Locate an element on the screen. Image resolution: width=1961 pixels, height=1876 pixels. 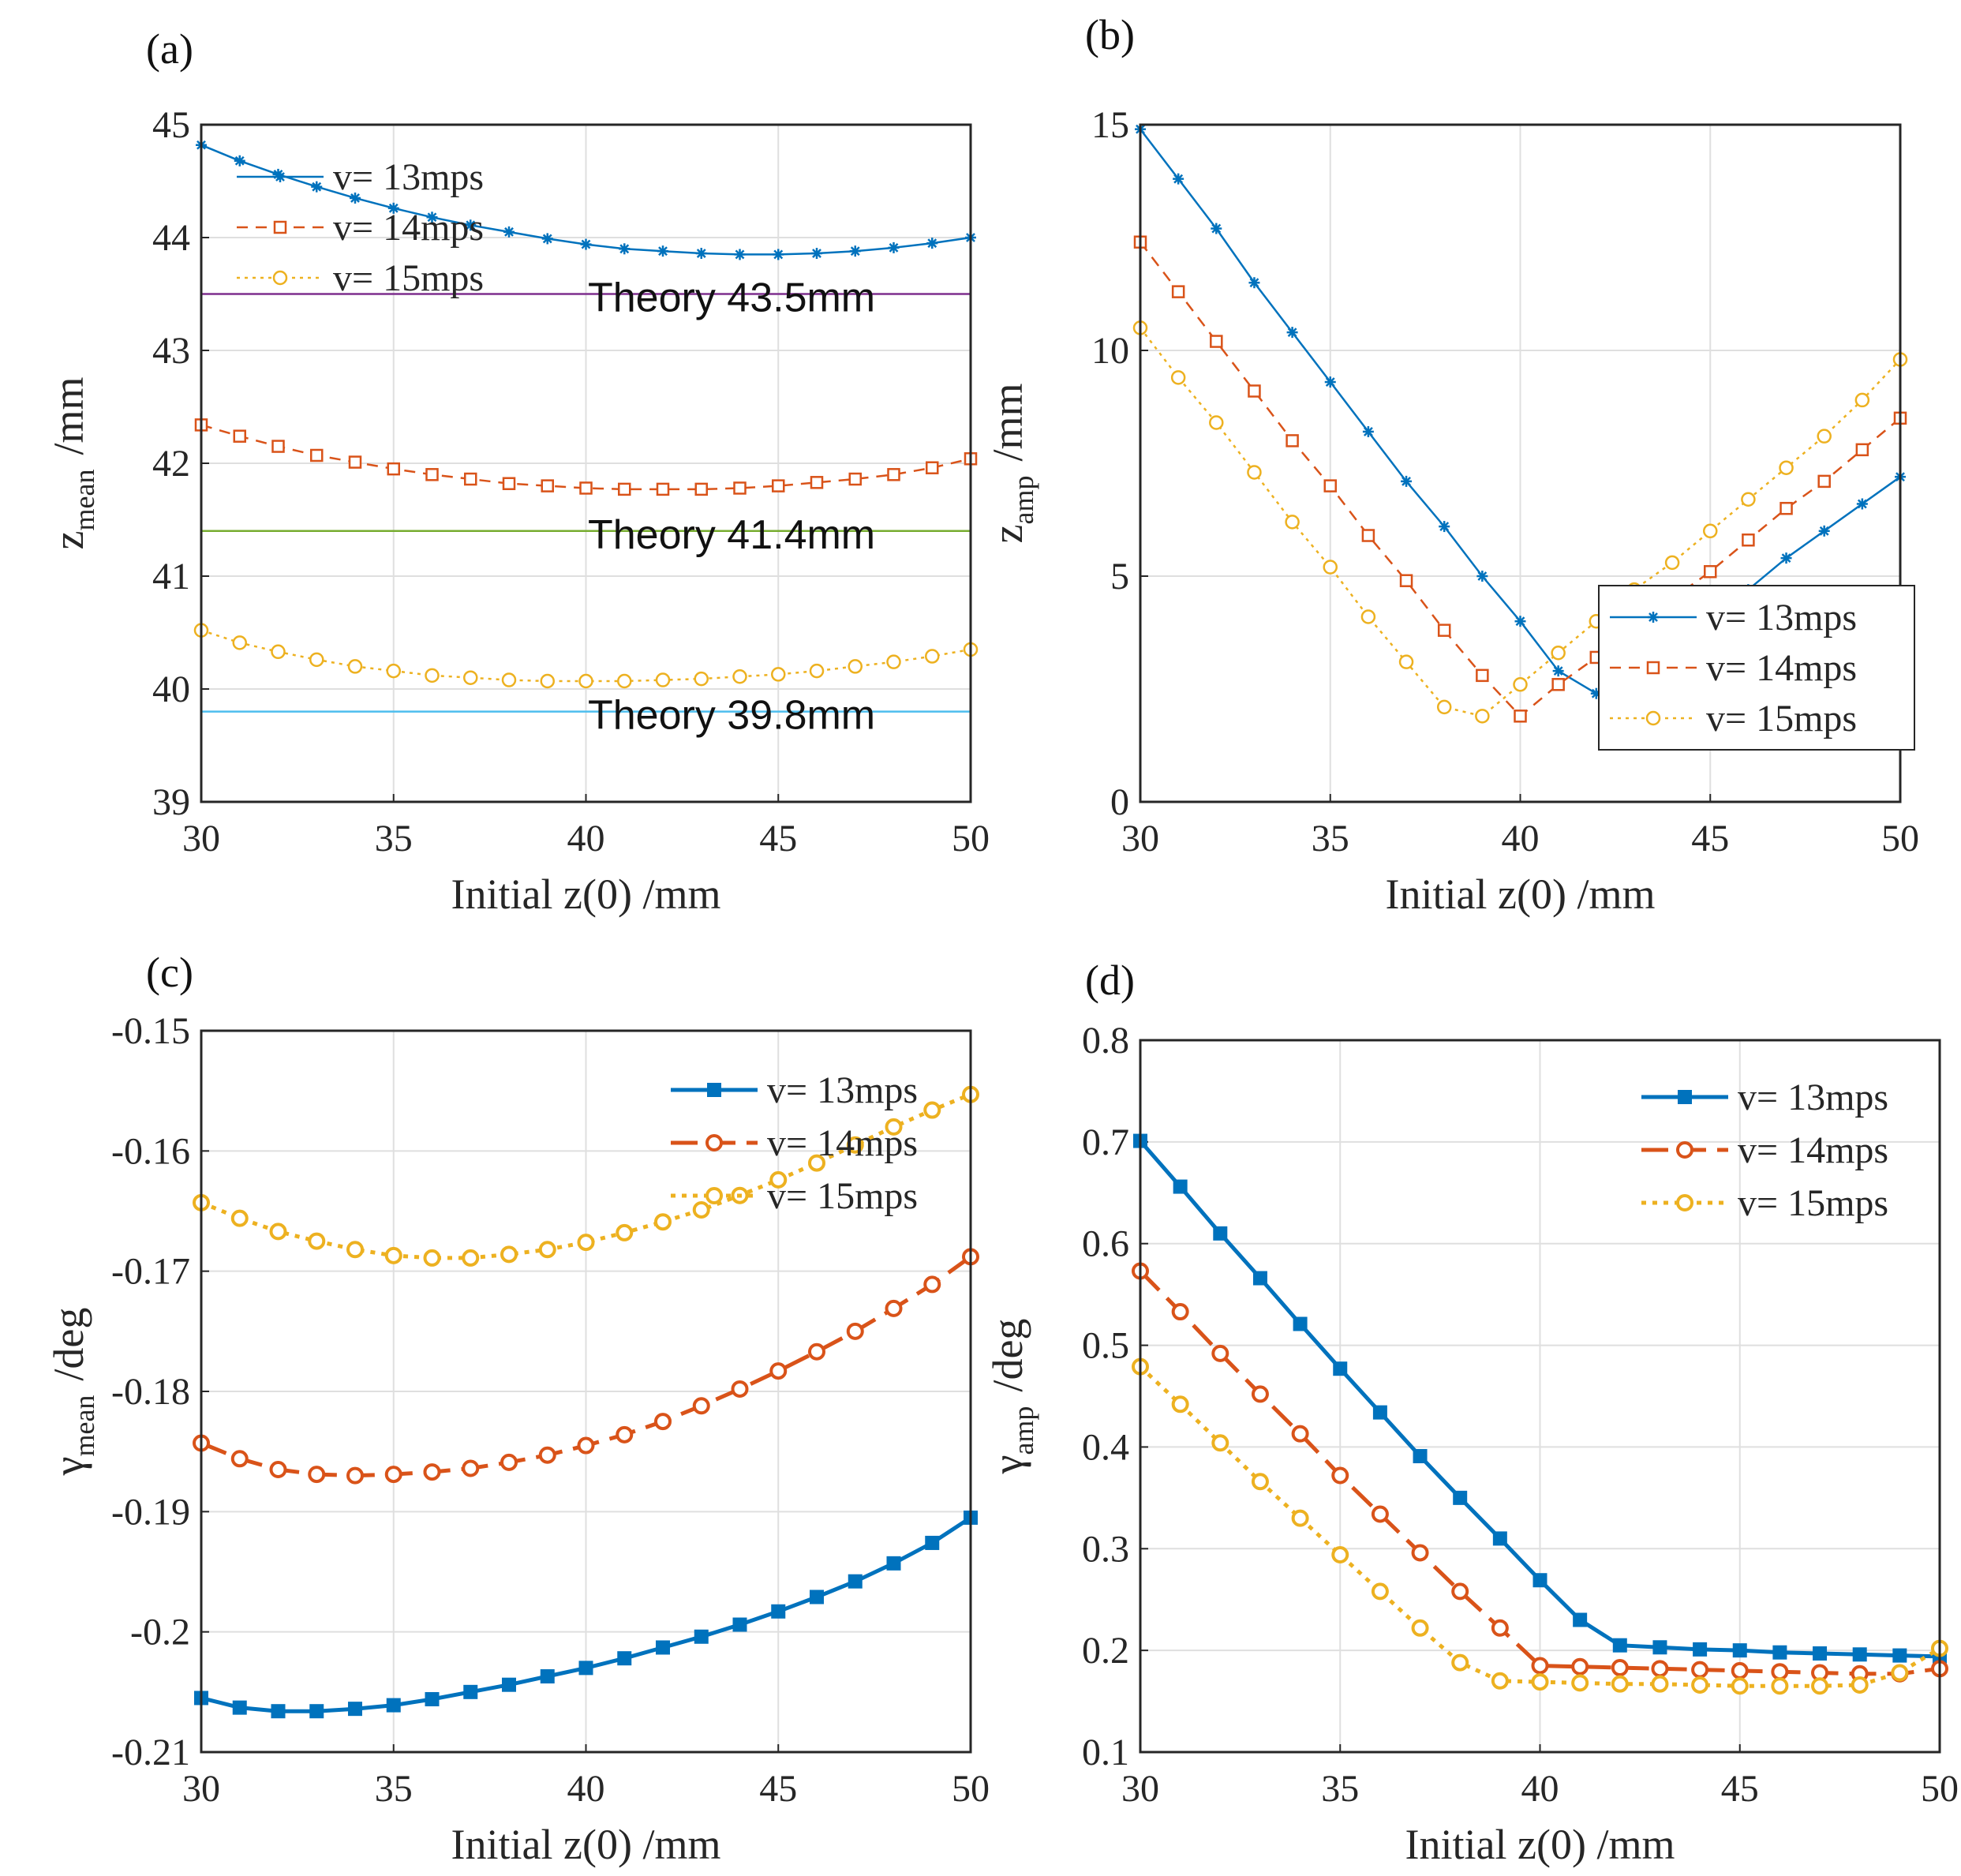
y-axis-label: γamp/deg is located at coordinates (1011, 1397).